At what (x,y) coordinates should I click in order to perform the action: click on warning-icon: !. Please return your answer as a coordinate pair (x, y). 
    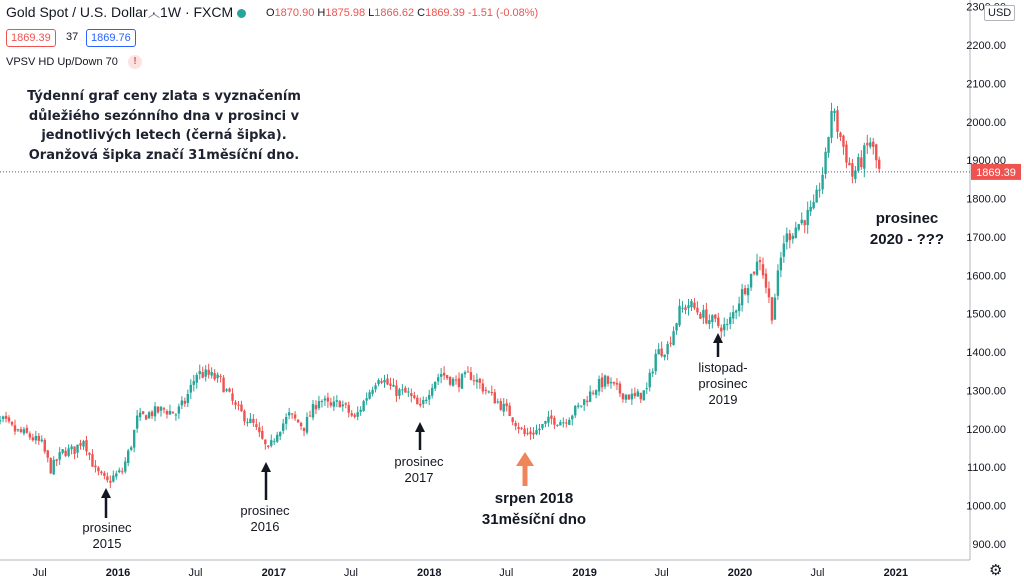
    Looking at the image, I should click on (135, 62).